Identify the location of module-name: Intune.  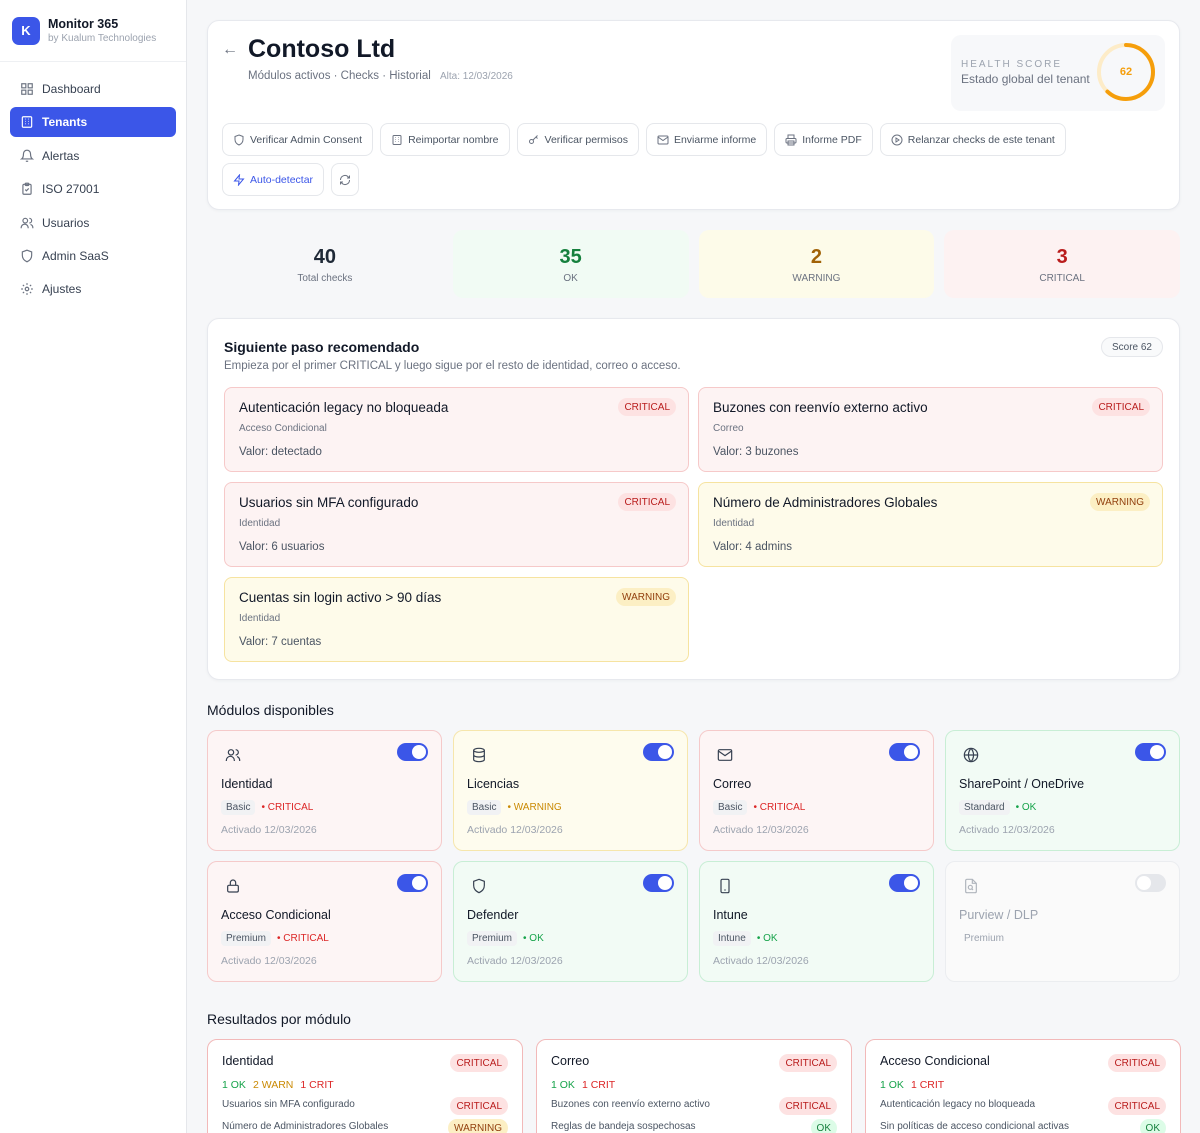
(730, 915).